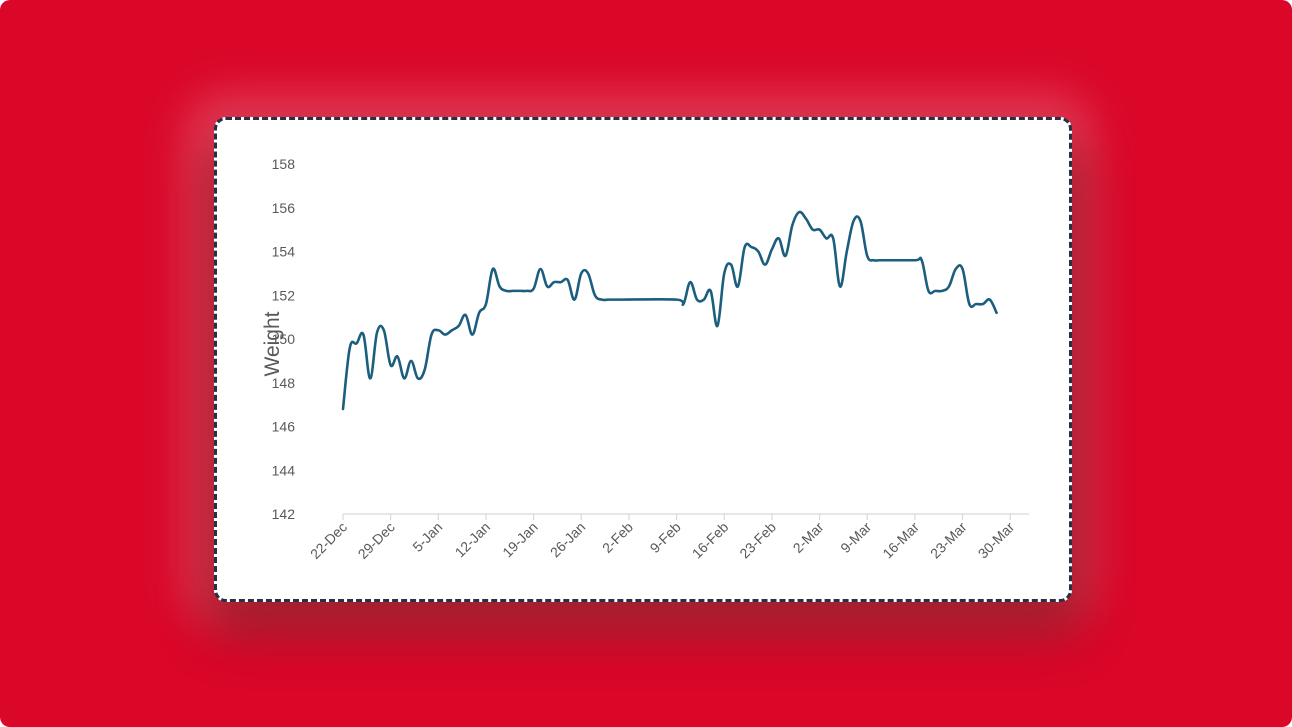 Image resolution: width=1292 pixels, height=727 pixels. Describe the element at coordinates (376, 540) in the screenshot. I see `x-tick-label: 29-Dec` at that location.